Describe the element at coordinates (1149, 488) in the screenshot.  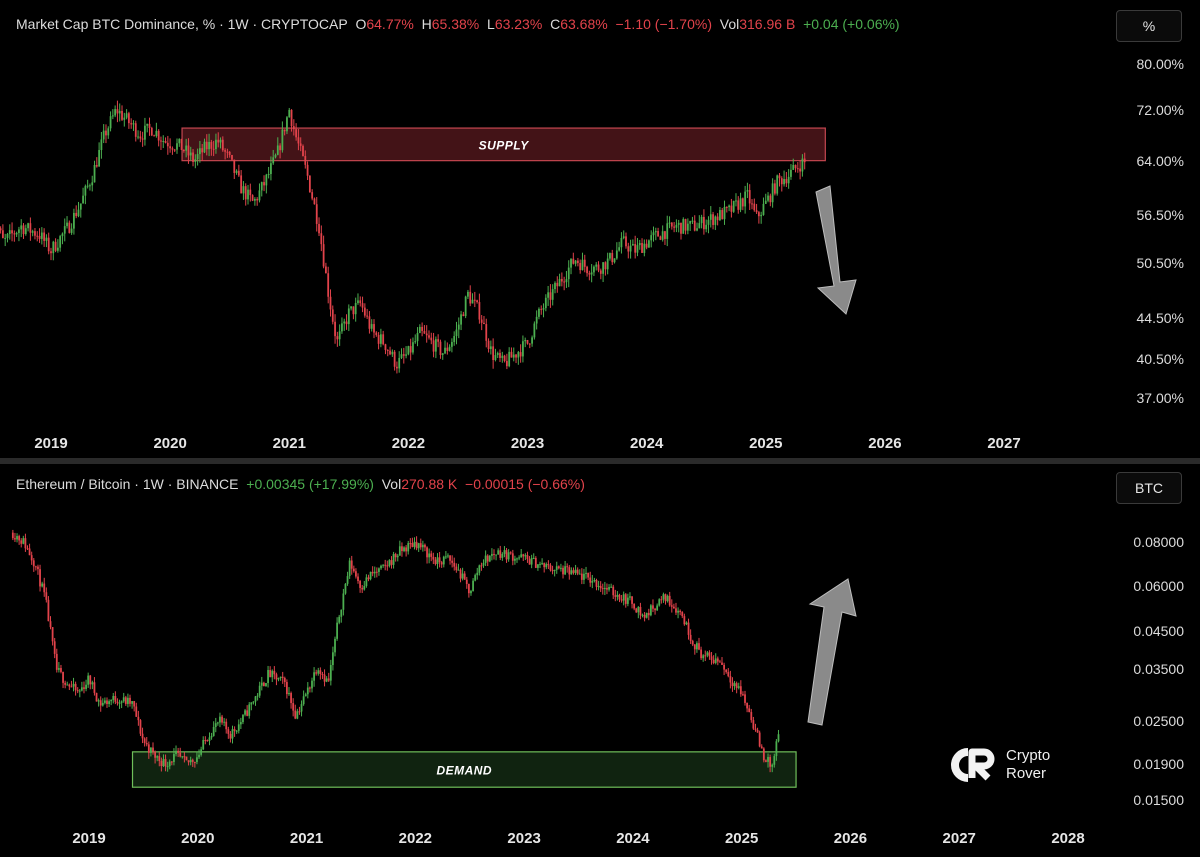
I see `scale-unit-button: BTC` at that location.